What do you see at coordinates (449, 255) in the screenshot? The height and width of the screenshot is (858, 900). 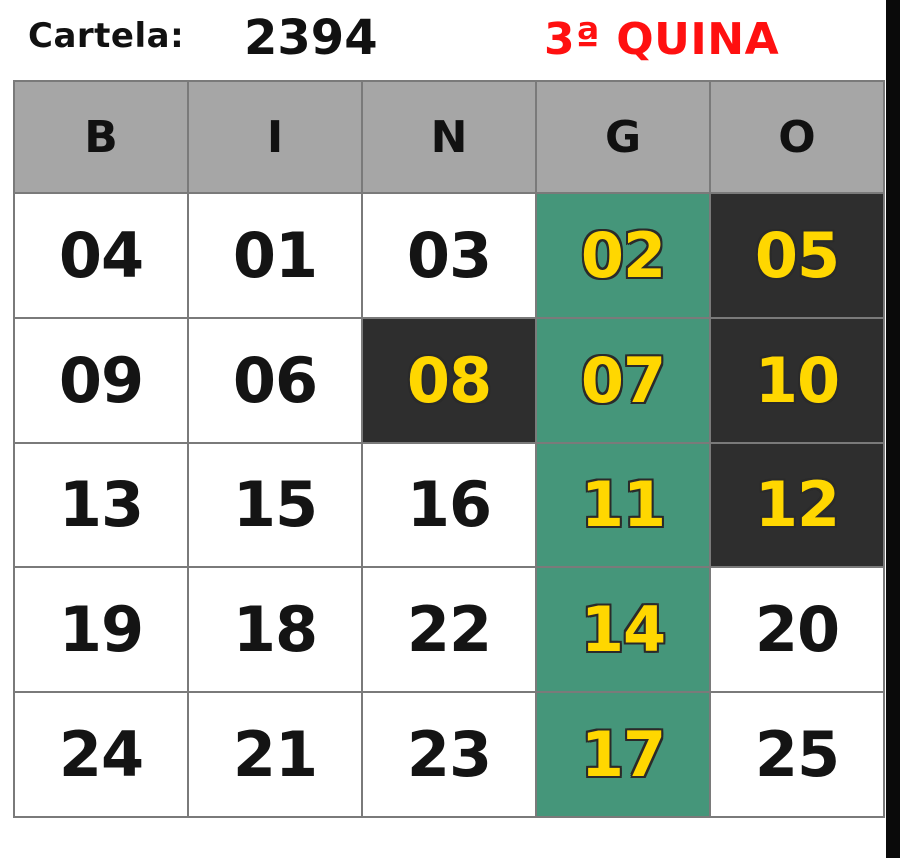 I see `board-cell-r1-n: 03` at bounding box center [449, 255].